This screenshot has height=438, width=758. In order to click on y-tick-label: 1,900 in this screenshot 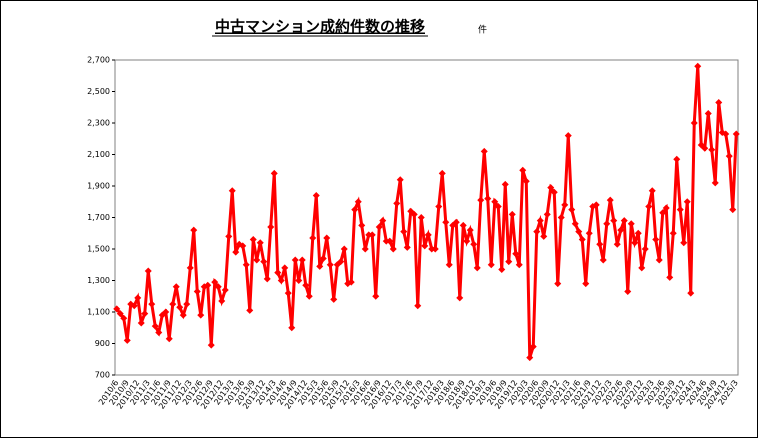, I will do `click(98, 186)`.